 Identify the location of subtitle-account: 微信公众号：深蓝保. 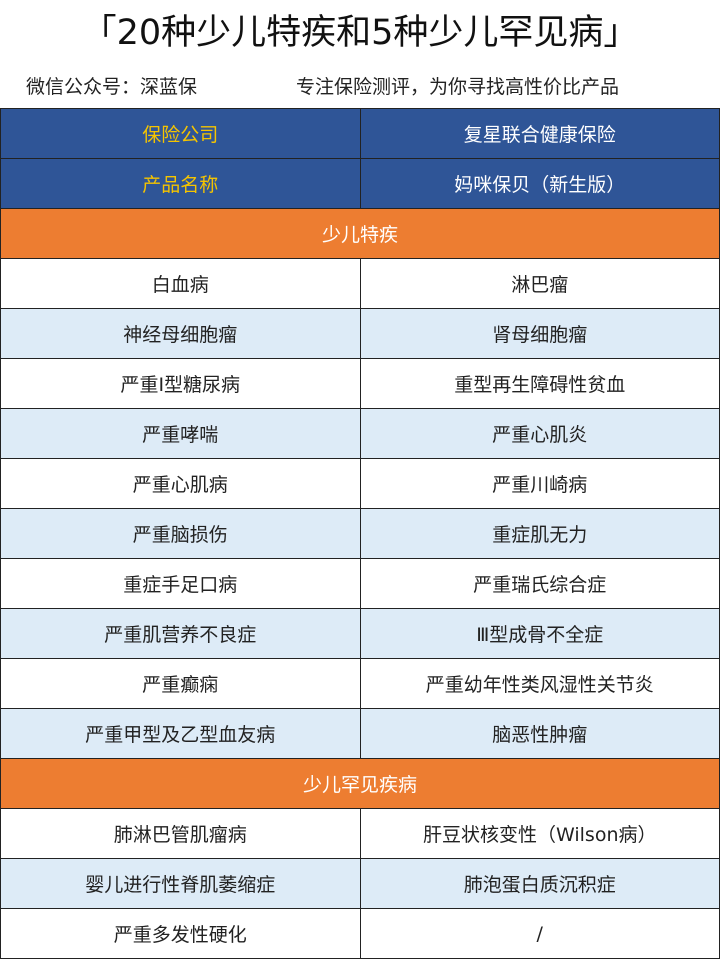
(112, 86).